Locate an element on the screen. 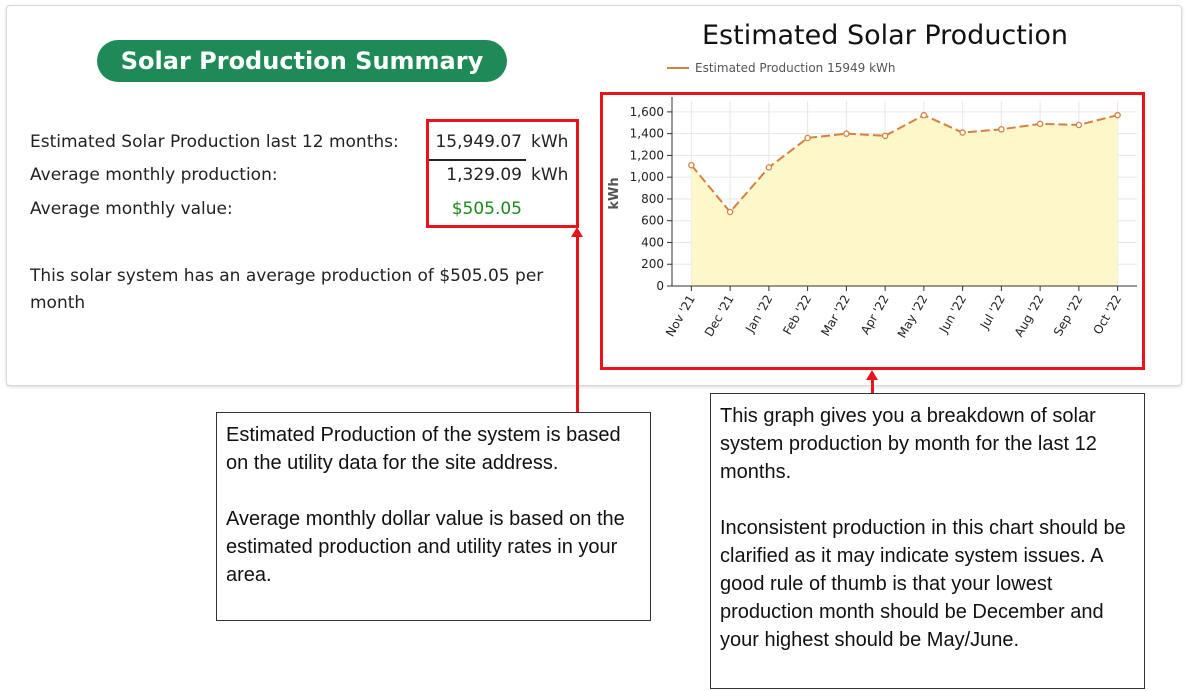 Image resolution: width=1185 pixels, height=691 pixels. value-divider is located at coordinates (477, 160).